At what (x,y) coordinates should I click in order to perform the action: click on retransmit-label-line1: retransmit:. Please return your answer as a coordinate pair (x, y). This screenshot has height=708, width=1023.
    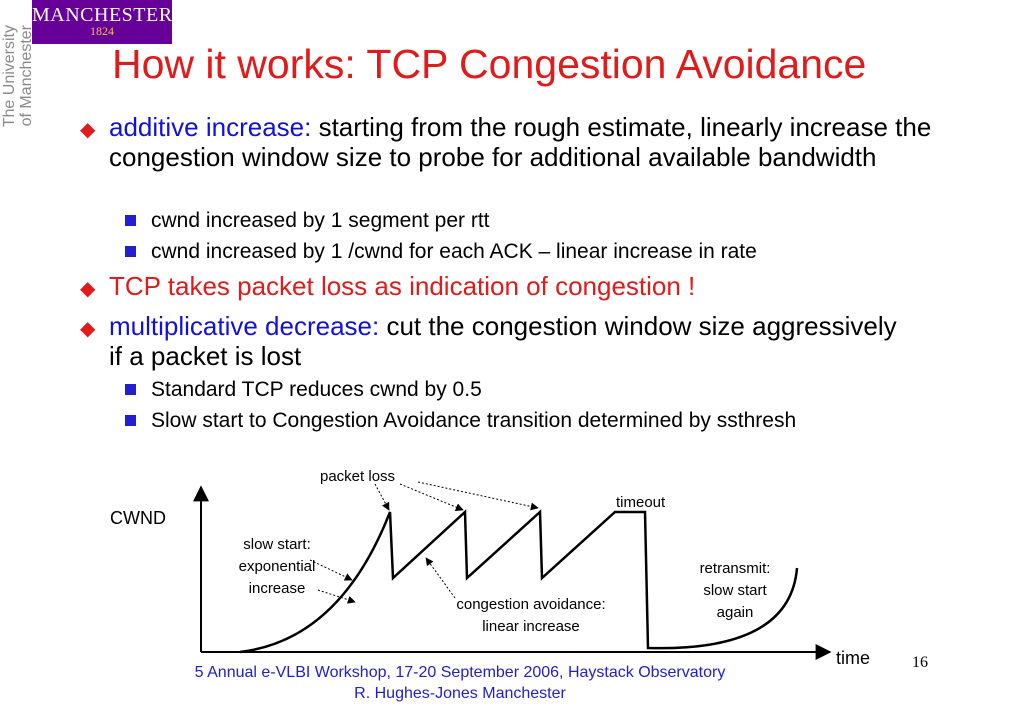
    Looking at the image, I should click on (735, 568).